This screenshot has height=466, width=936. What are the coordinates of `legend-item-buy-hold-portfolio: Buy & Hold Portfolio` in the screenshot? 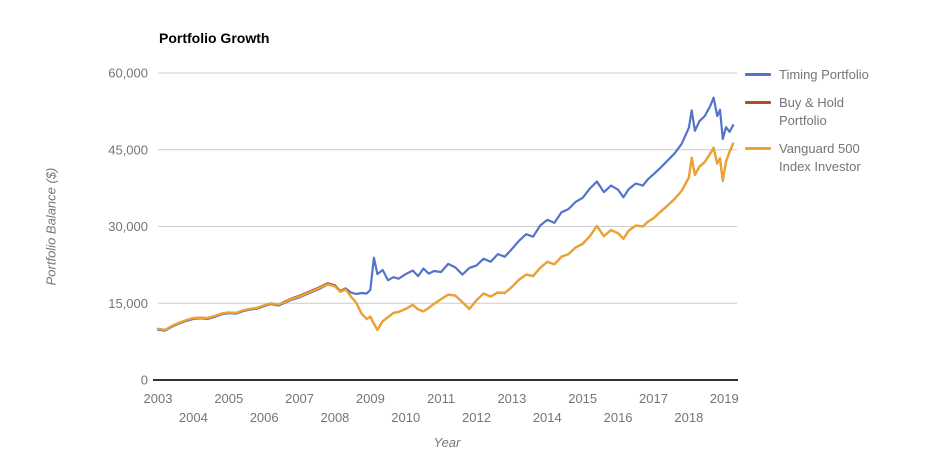 It's located at (837, 112).